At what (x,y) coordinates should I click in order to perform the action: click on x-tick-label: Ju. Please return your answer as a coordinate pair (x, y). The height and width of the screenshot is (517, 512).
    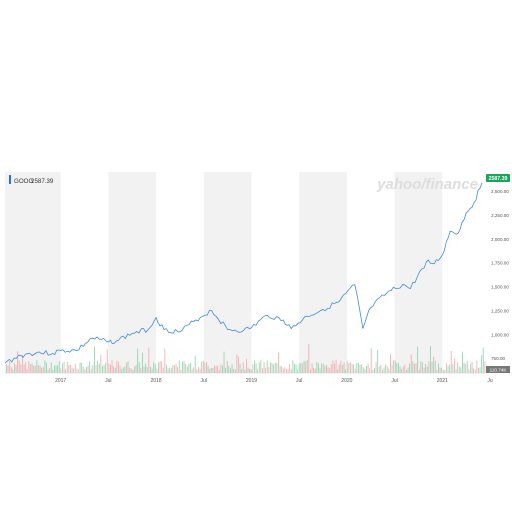
    Looking at the image, I should click on (490, 381).